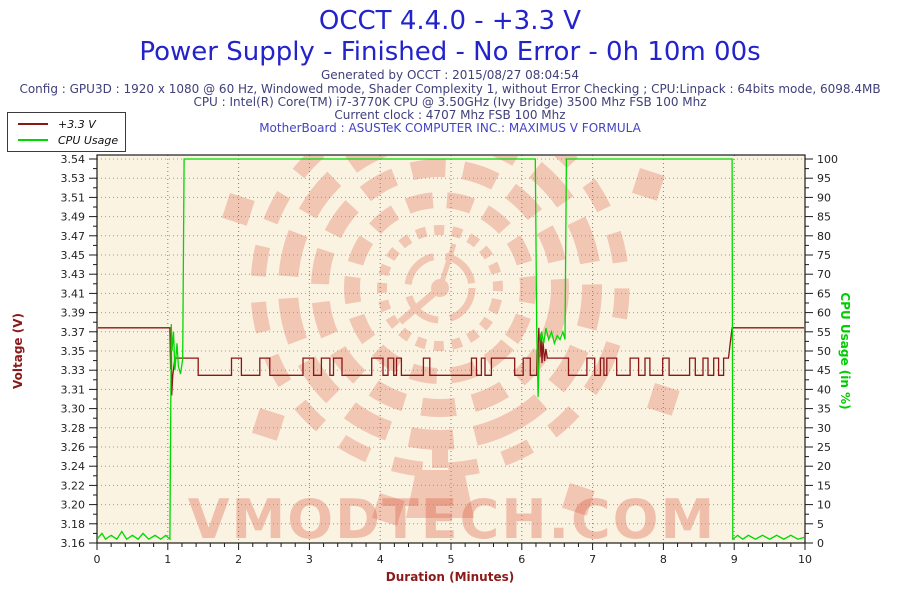  What do you see at coordinates (450, 115) in the screenshot?
I see `current-clock-line: Current clock : 4707 Mhz FSB 100 Mhz` at bounding box center [450, 115].